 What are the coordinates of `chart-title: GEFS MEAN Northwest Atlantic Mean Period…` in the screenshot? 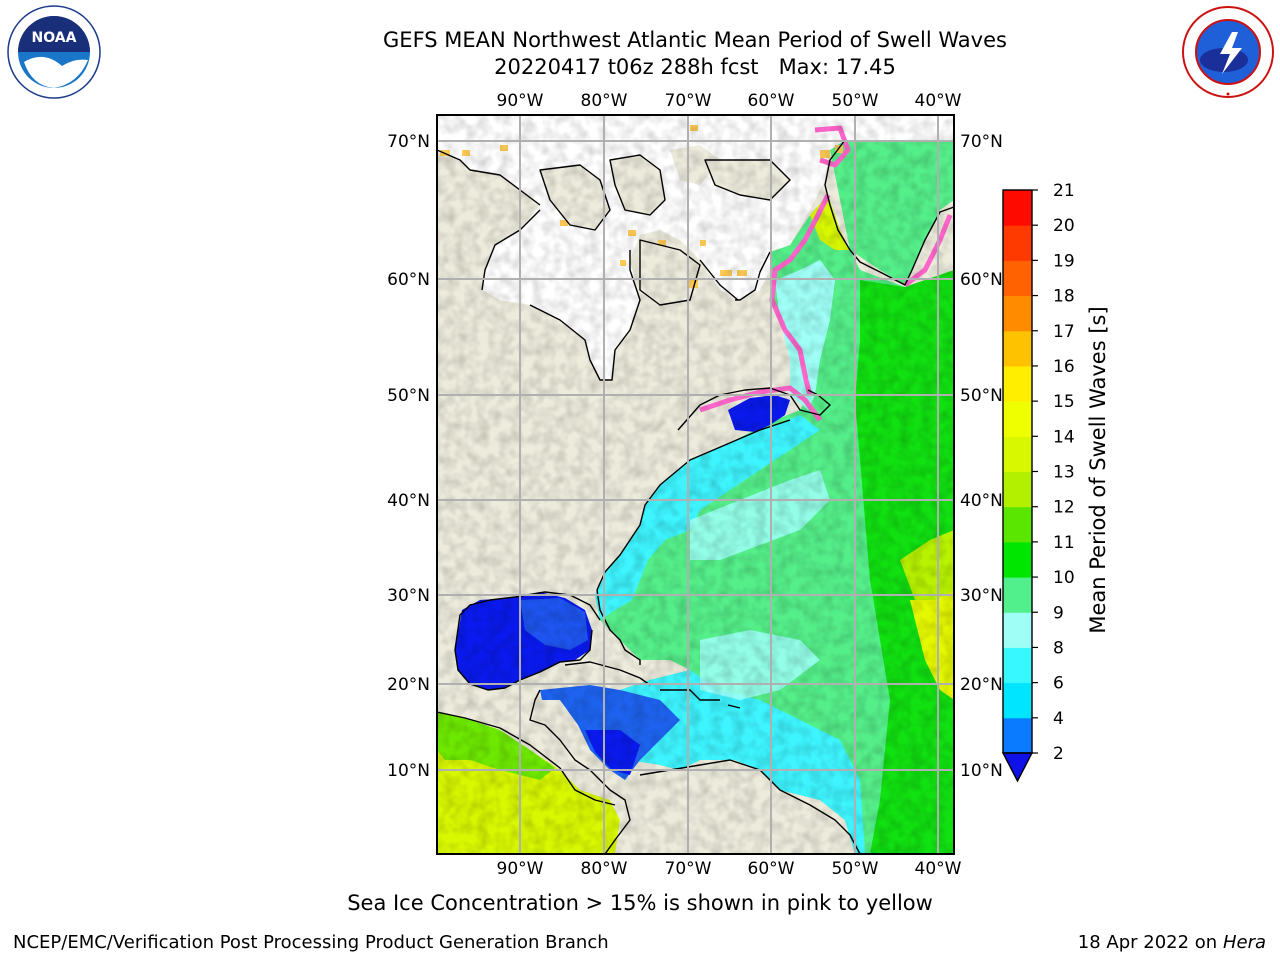 It's located at (695, 40).